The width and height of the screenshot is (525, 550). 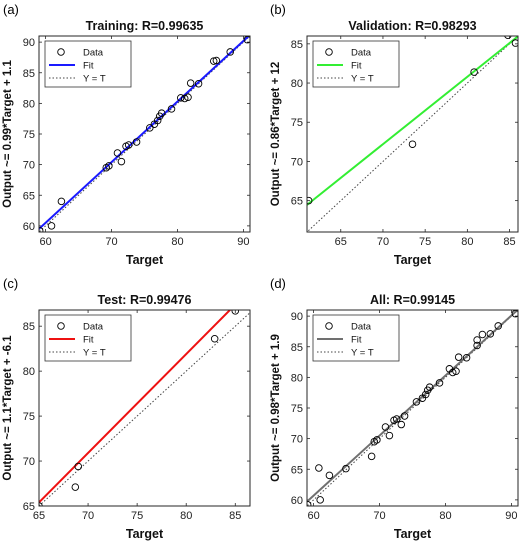 I want to click on chart-title: Training: R=0.99635, so click(x=145, y=26).